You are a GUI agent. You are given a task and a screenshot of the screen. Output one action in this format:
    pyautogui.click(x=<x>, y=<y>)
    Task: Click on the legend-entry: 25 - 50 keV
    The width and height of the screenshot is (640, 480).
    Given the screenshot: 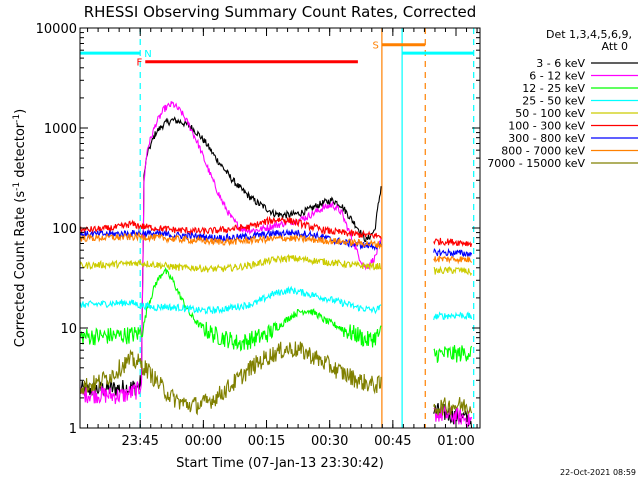 What is the action you would take?
    pyautogui.click(x=580, y=101)
    